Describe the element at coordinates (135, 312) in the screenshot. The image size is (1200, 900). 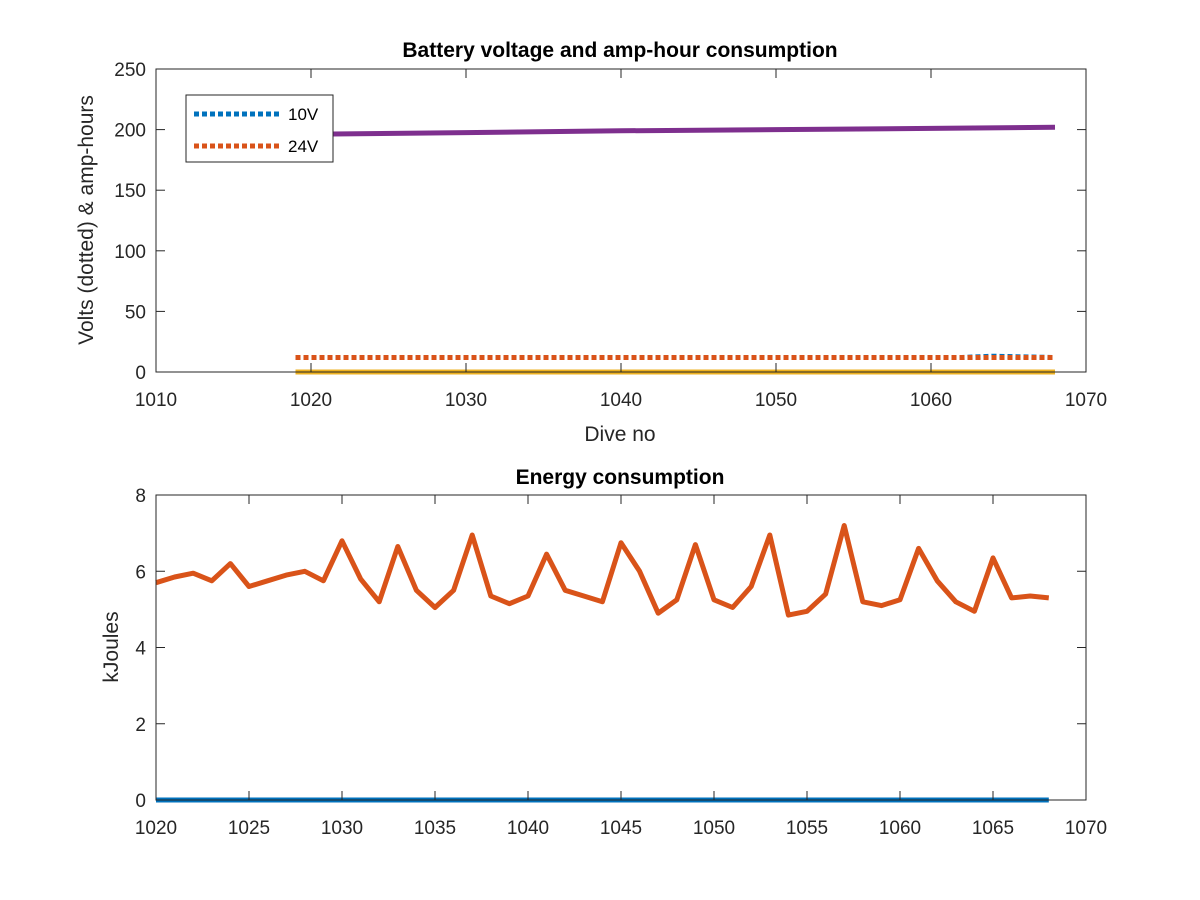
I see `voltage-y-tick-label: 50` at that location.